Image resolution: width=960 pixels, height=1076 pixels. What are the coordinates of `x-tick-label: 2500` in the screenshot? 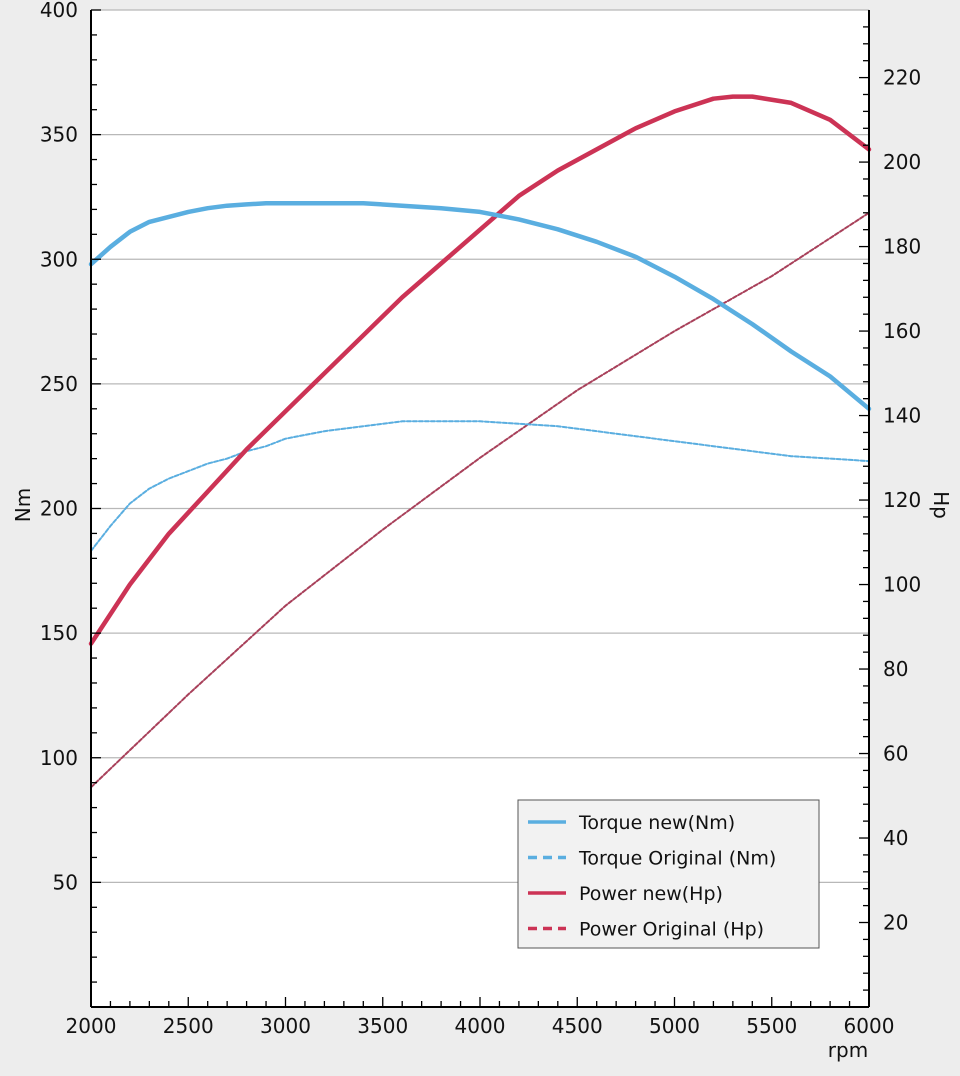 It's located at (188, 1026).